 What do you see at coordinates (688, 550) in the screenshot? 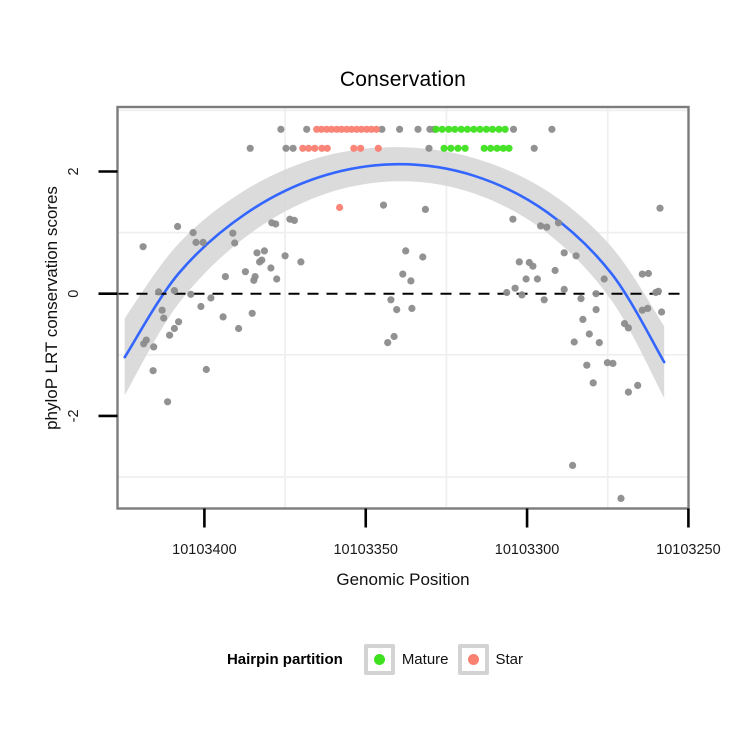
I see `x-tick-label: 10103250` at bounding box center [688, 550].